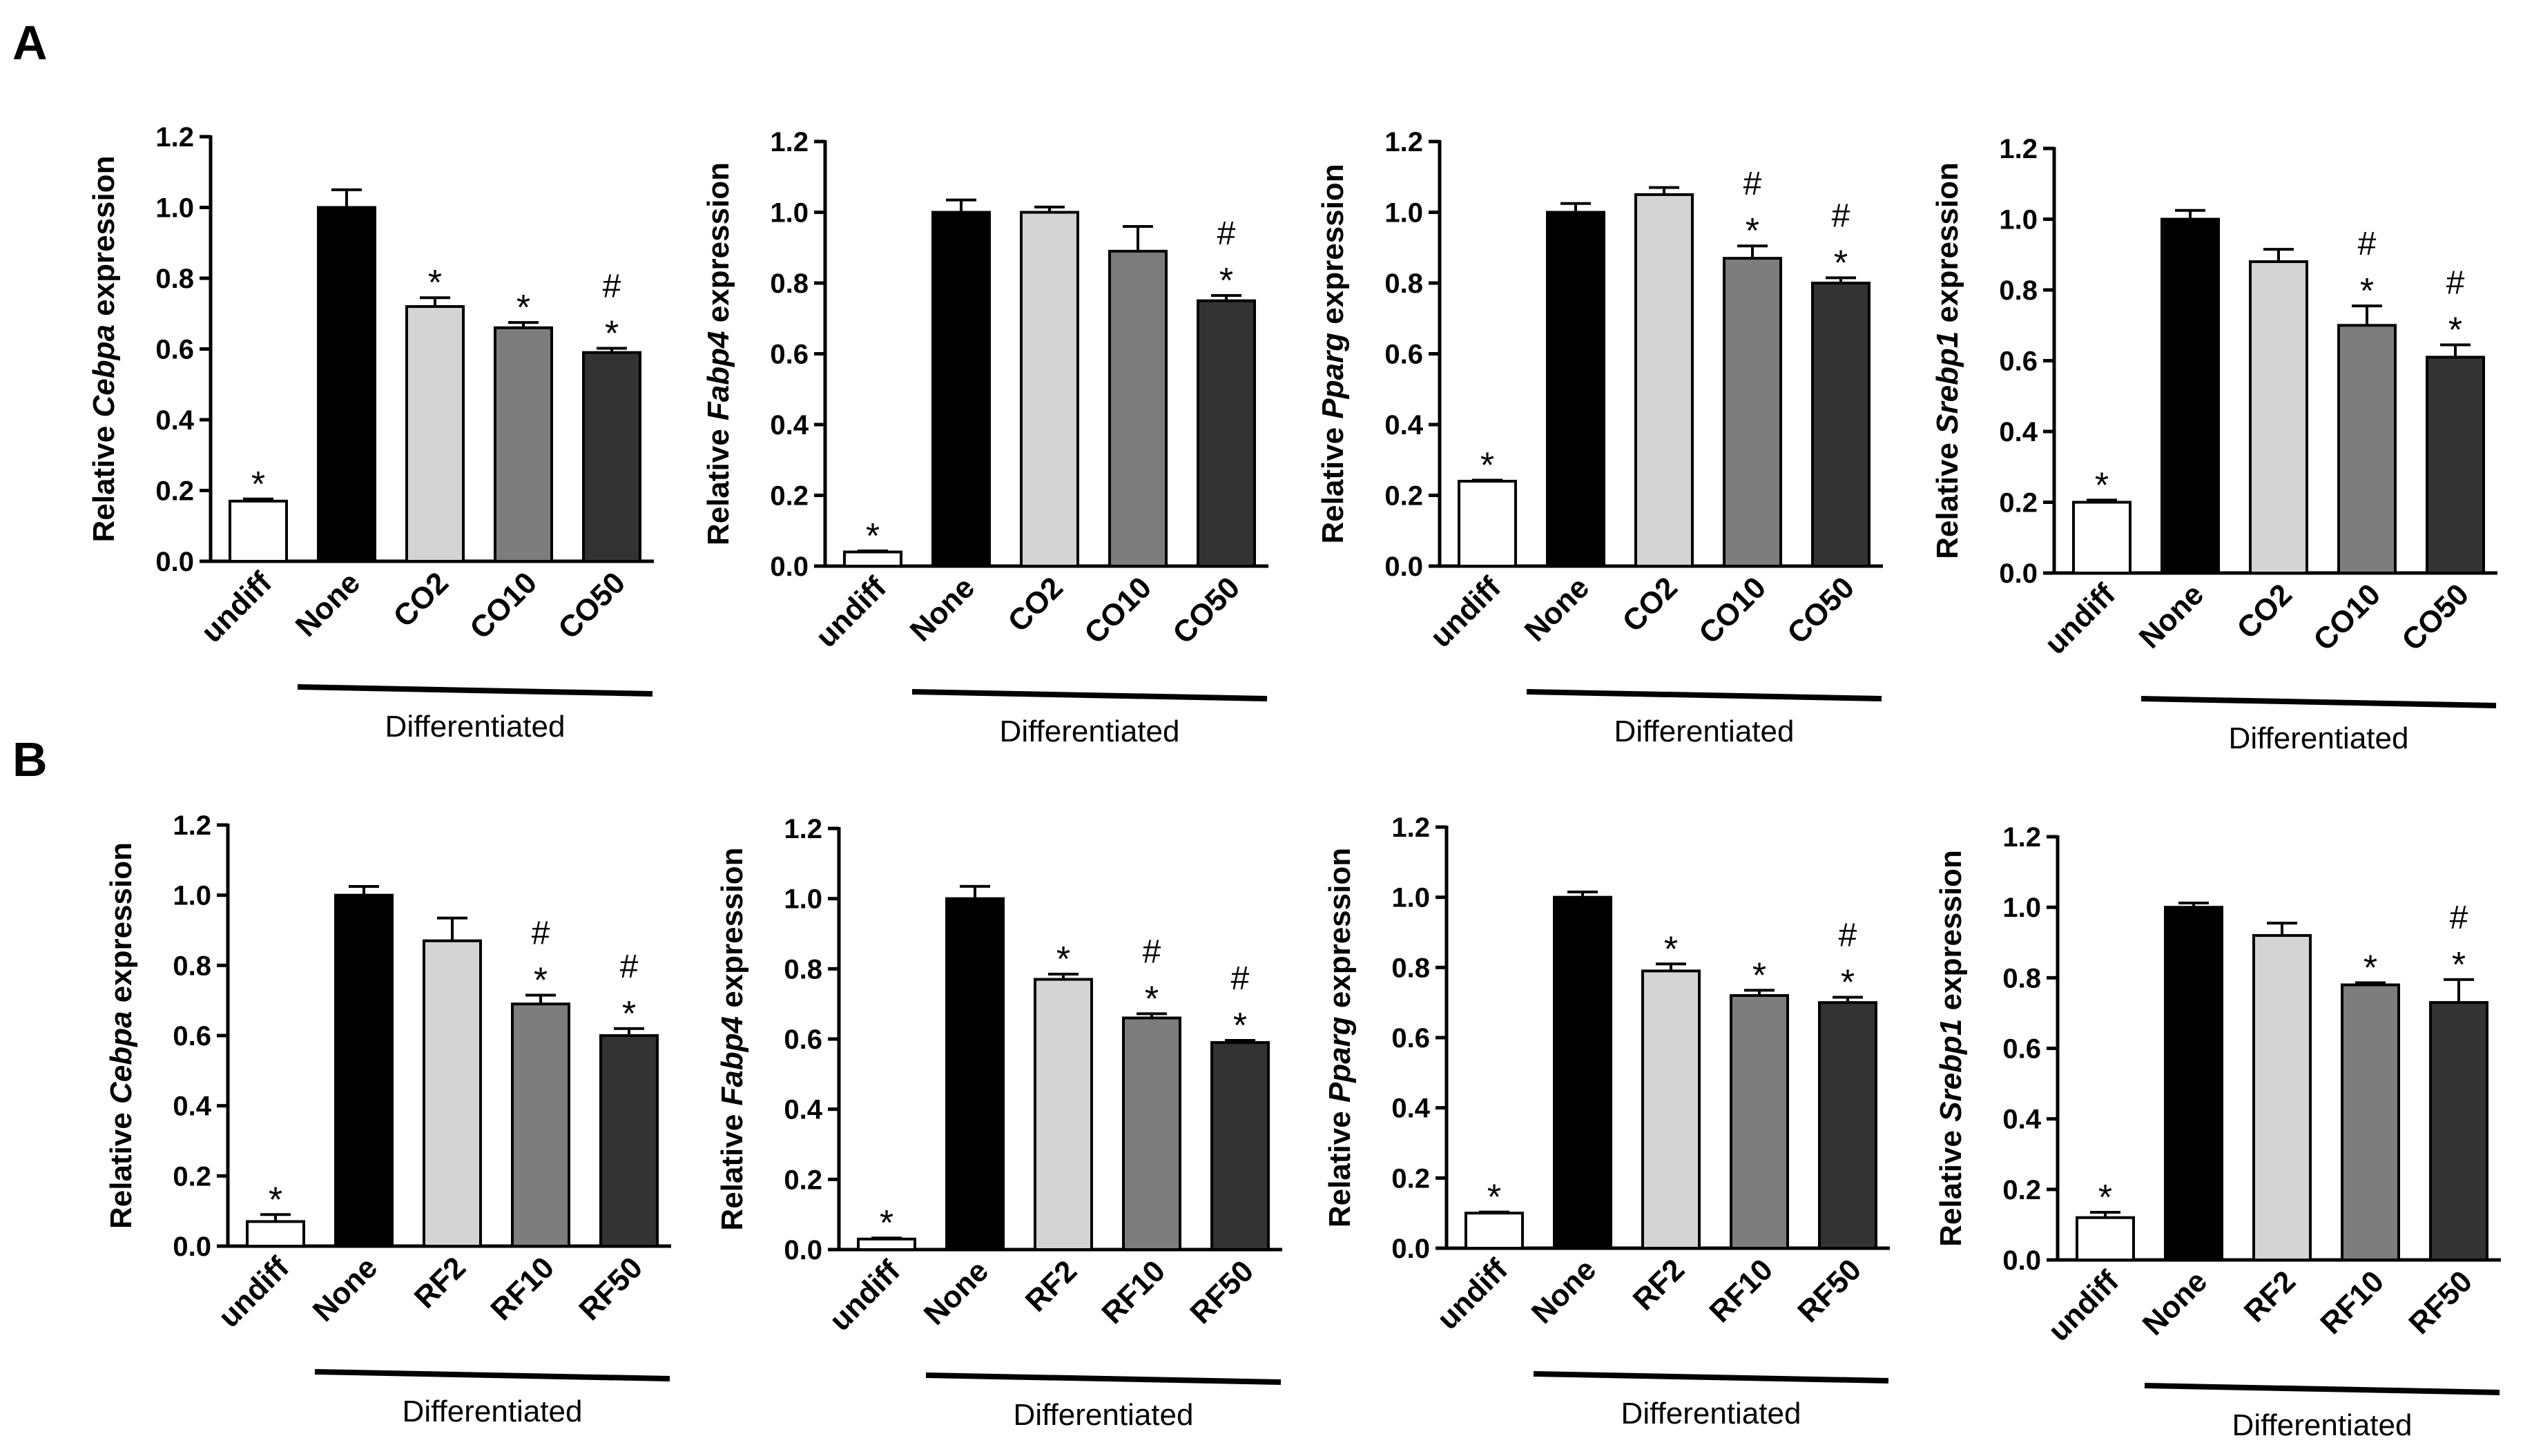  What do you see at coordinates (30, 759) in the screenshot?
I see `panel-label-b: B` at bounding box center [30, 759].